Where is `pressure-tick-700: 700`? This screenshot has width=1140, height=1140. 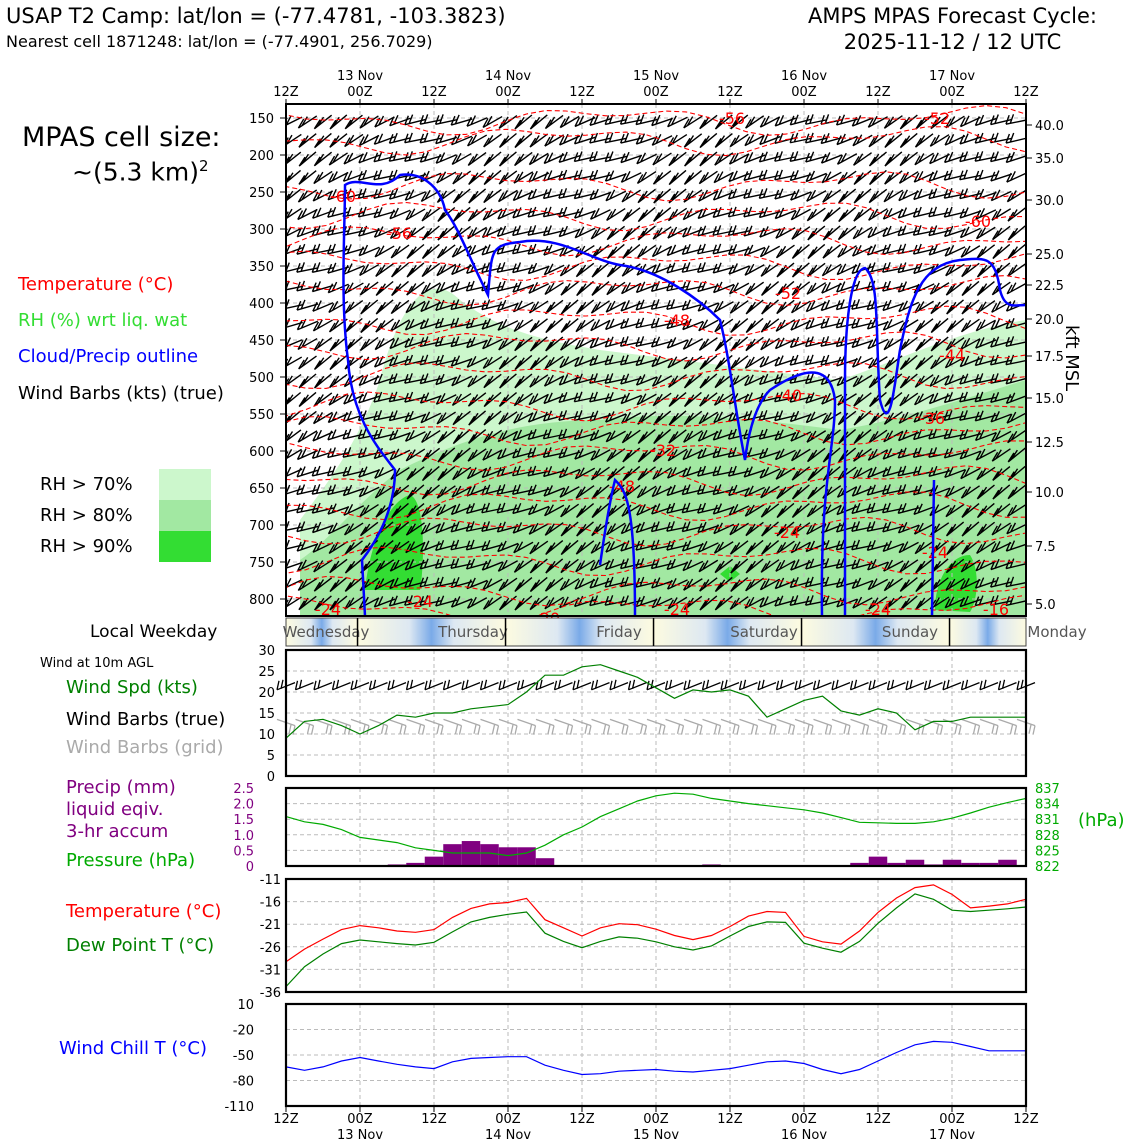
pressure-tick-700: 700 is located at coordinates (261, 526).